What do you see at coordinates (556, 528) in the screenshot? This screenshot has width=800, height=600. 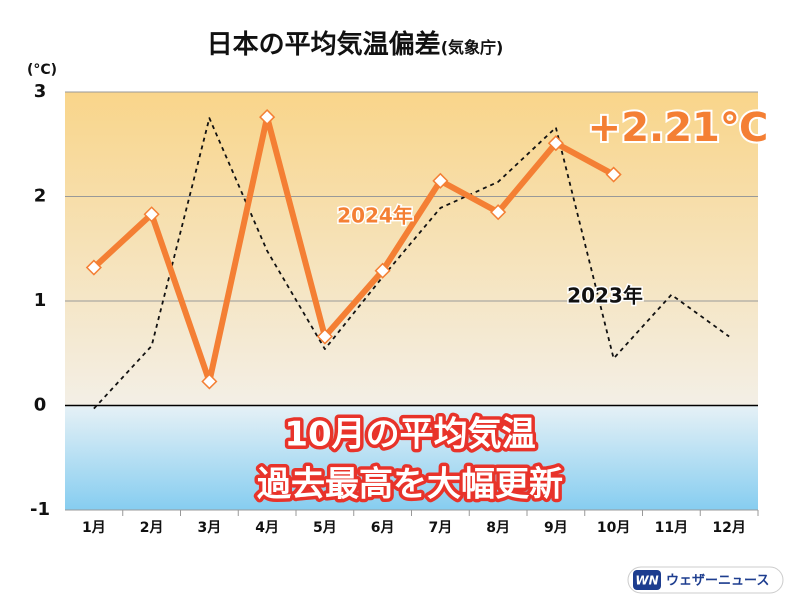 I see `x-tick-label: 9月` at bounding box center [556, 528].